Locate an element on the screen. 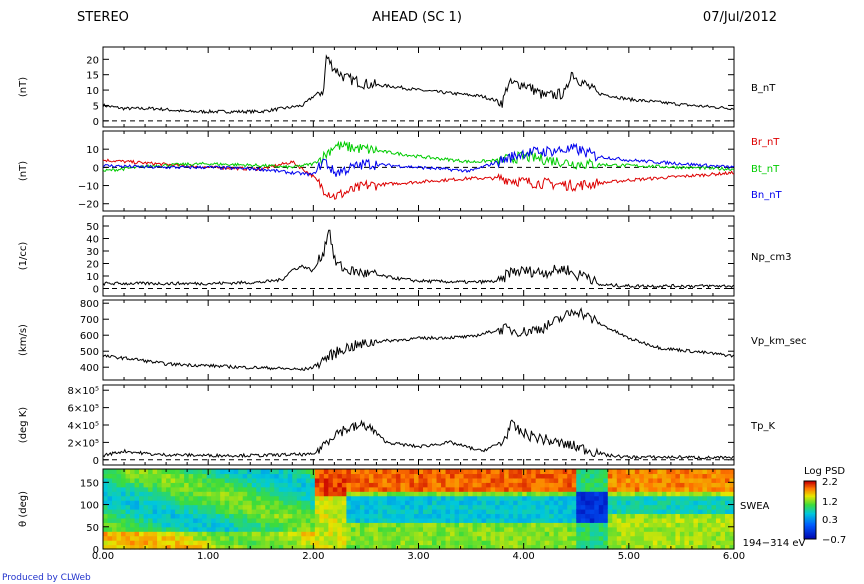 The width and height of the screenshot is (864, 584). x-tick-label: 1.00 is located at coordinates (208, 556).